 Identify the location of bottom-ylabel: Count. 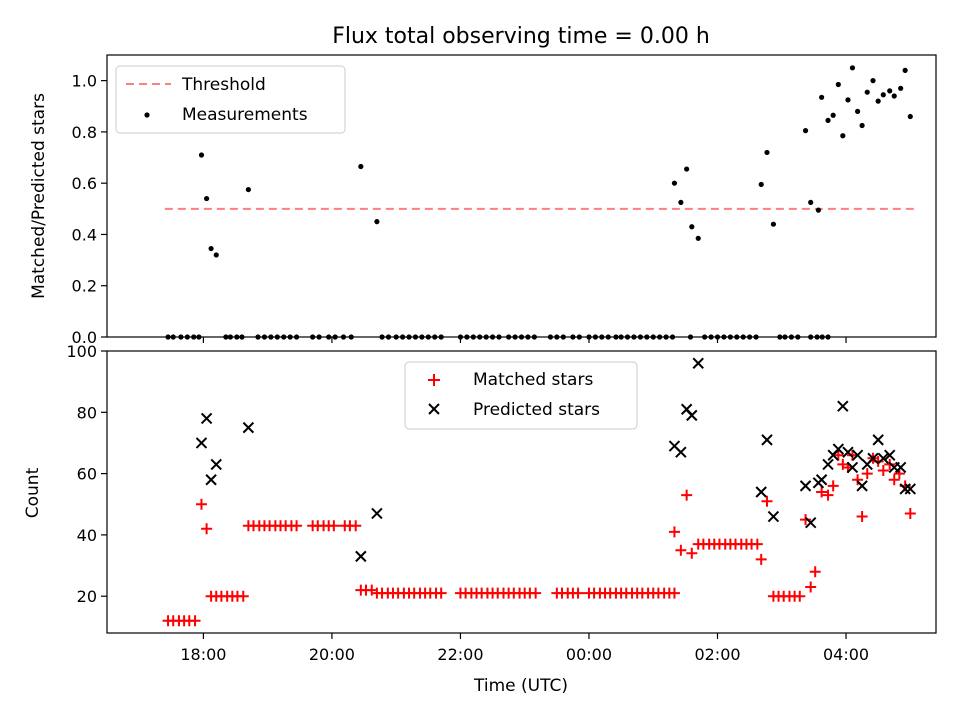
(33, 492).